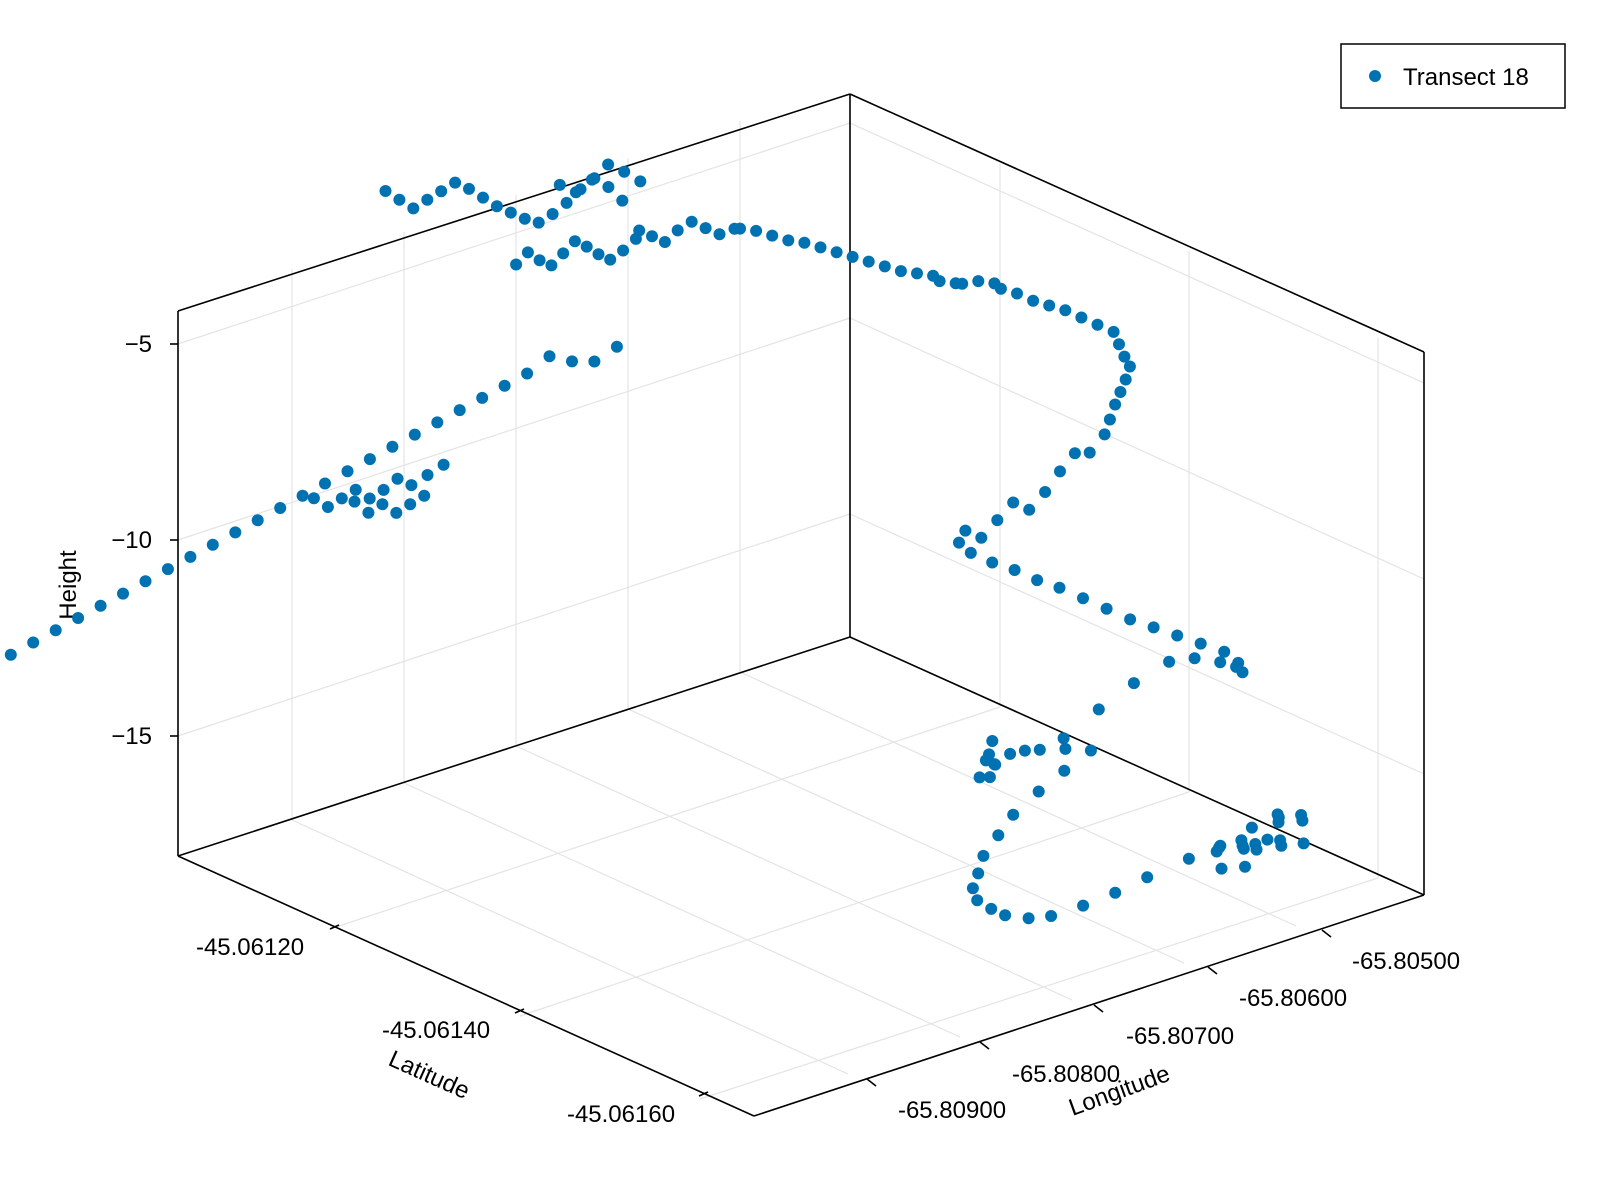 The image size is (1600, 1200). Describe the element at coordinates (952, 1110) in the screenshot. I see `x-tick-label: -65.80900` at that location.